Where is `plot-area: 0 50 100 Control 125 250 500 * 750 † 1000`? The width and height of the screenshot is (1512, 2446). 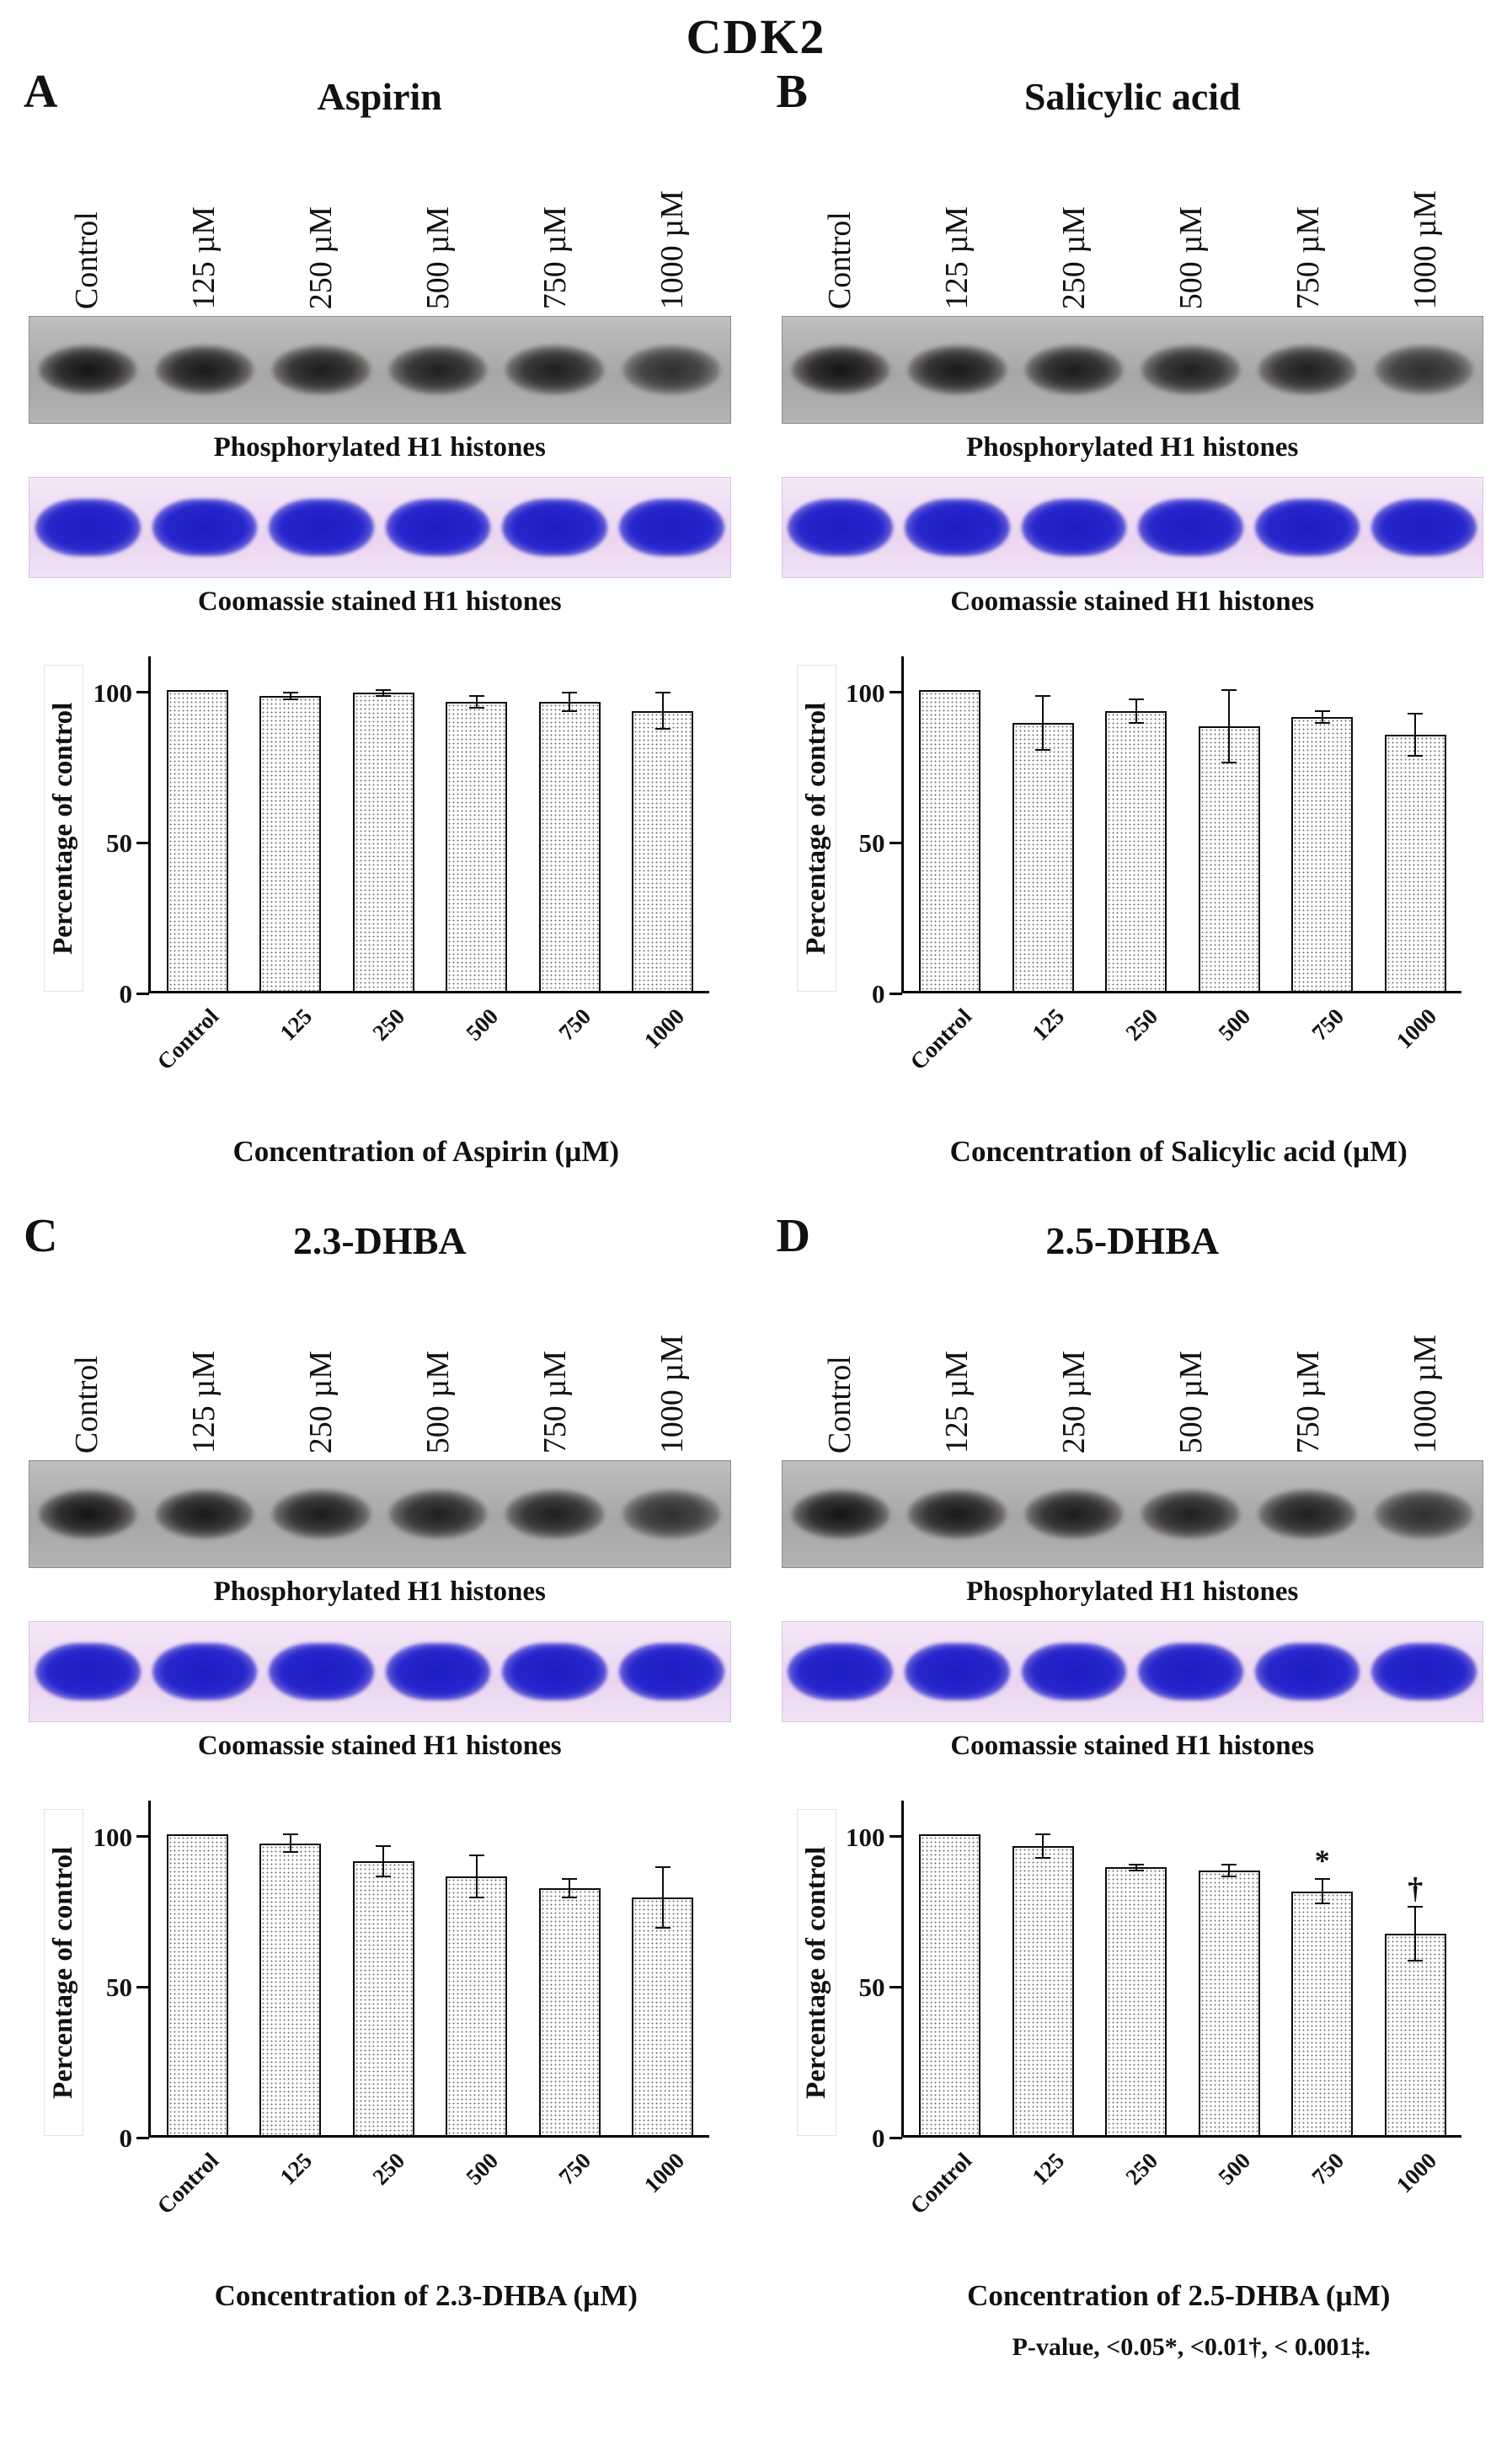 plot-area: 0 50 100 Control 125 250 500 * 750 † 1000 is located at coordinates (1153, 2010).